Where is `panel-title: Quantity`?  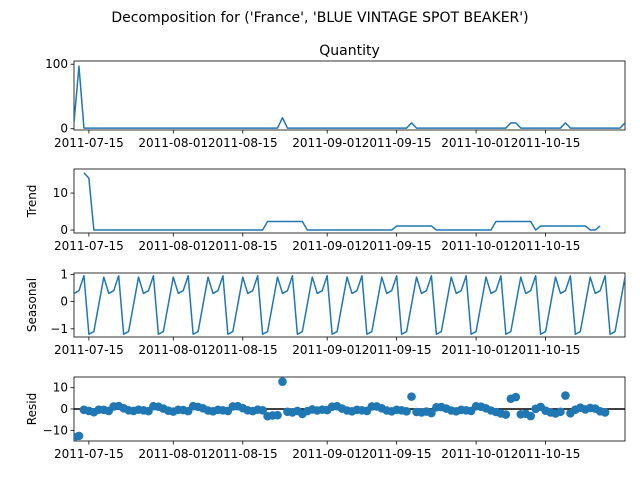
panel-title: Quantity is located at coordinates (349, 51).